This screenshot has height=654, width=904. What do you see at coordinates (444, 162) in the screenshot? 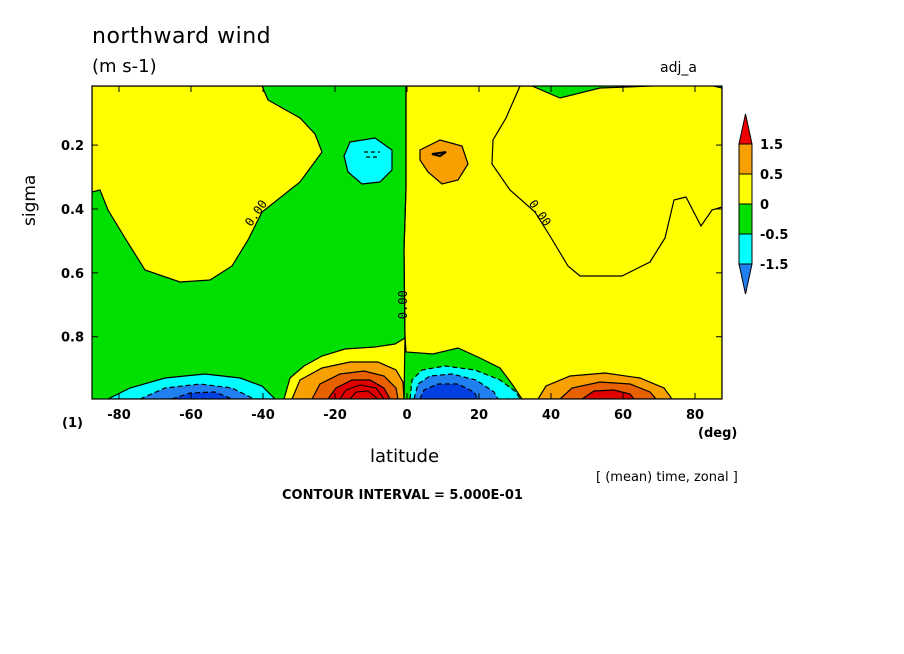
I see `positive-cell-upper` at bounding box center [444, 162].